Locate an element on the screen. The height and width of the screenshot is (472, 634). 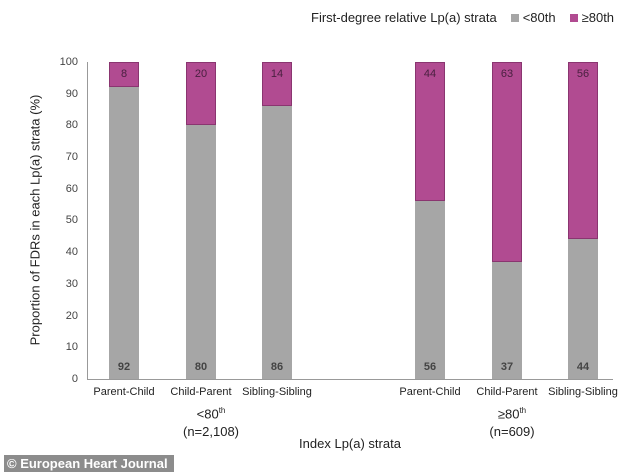
legend-title: First-degree relative Lp(a) strata is located at coordinates (404, 17).